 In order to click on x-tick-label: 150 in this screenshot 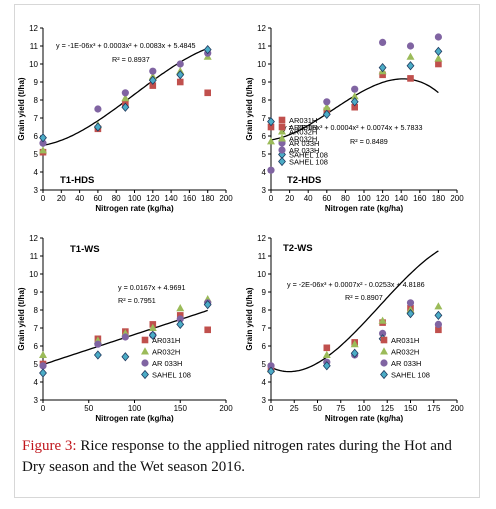, I will do `click(411, 408)`.